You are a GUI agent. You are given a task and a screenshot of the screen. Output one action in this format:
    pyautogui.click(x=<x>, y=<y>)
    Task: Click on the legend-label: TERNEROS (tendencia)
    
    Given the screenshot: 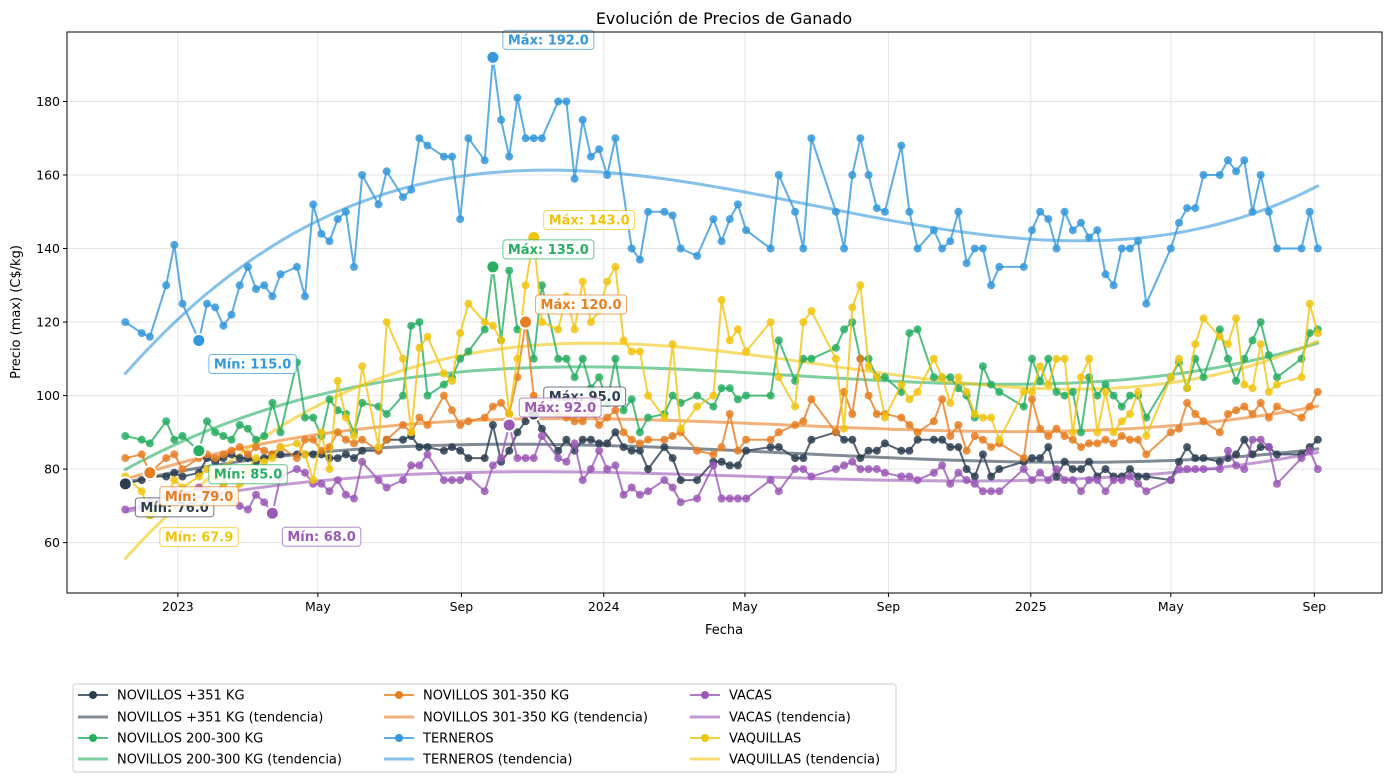 What is the action you would take?
    pyautogui.click(x=497, y=760)
    